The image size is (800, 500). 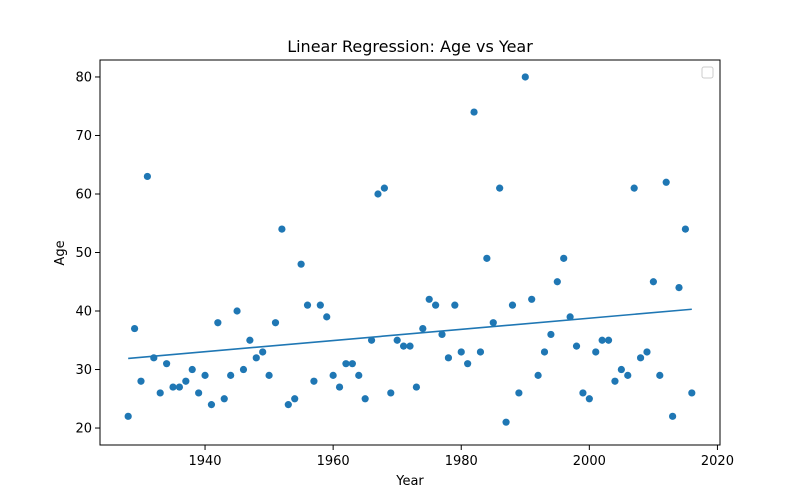 I want to click on y-axis-label: Age, so click(x=60, y=252).